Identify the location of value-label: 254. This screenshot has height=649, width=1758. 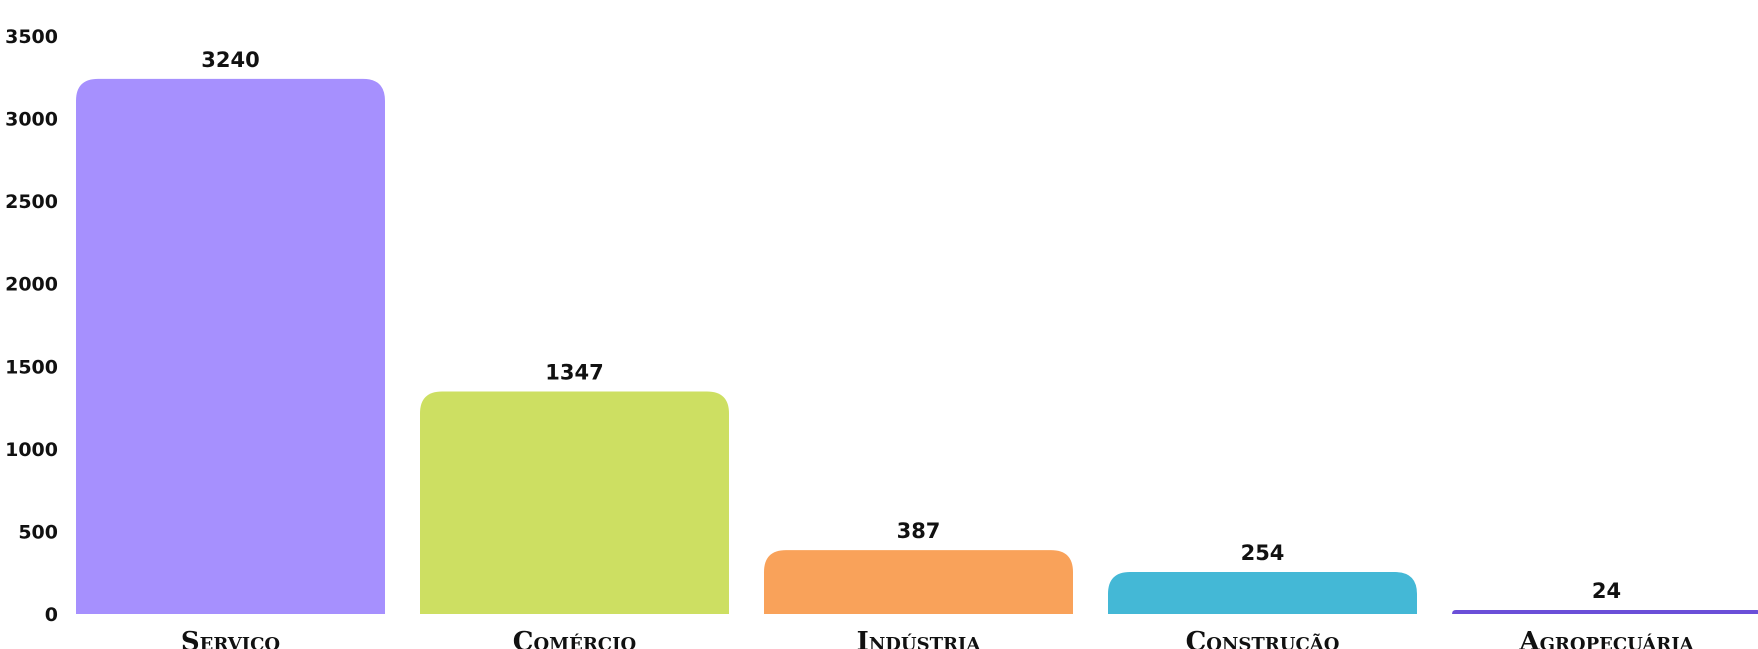
(1263, 553).